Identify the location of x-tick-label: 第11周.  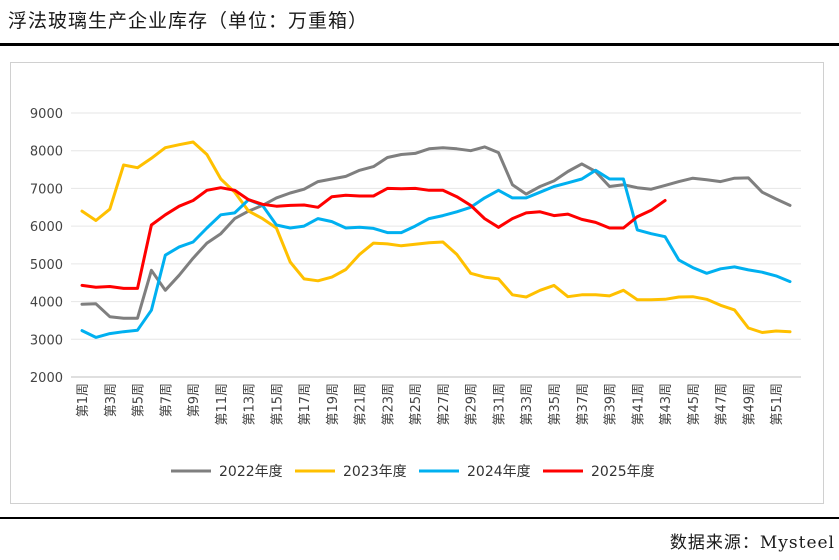
(222, 404).